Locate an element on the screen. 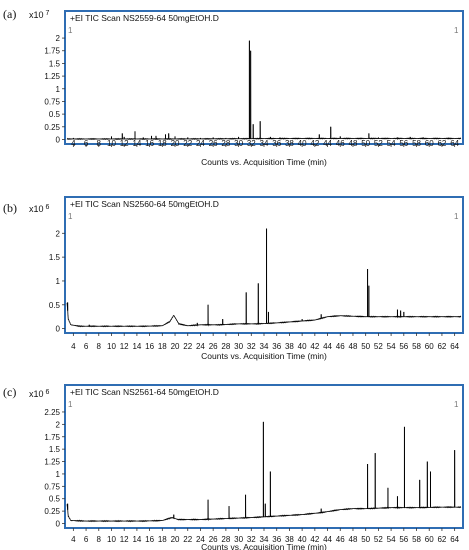 The height and width of the screenshot is (550, 469). y-multiplier-label: x10 6 is located at coordinates (39, 394).